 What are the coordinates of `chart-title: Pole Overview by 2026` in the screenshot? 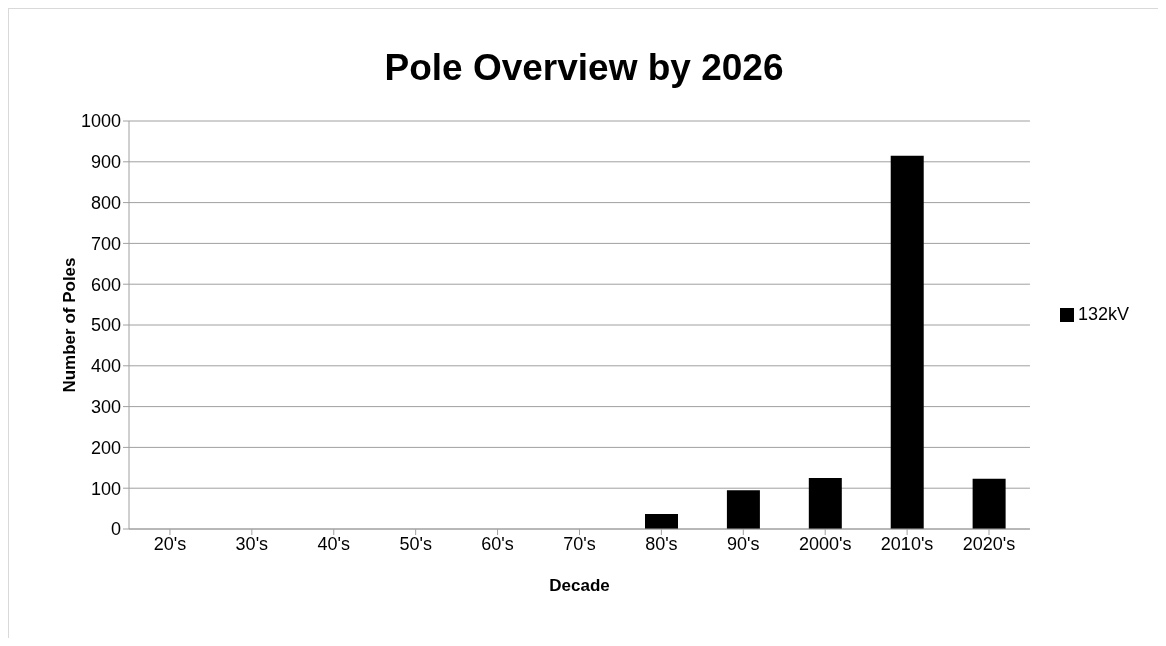 It's located at (584, 68).